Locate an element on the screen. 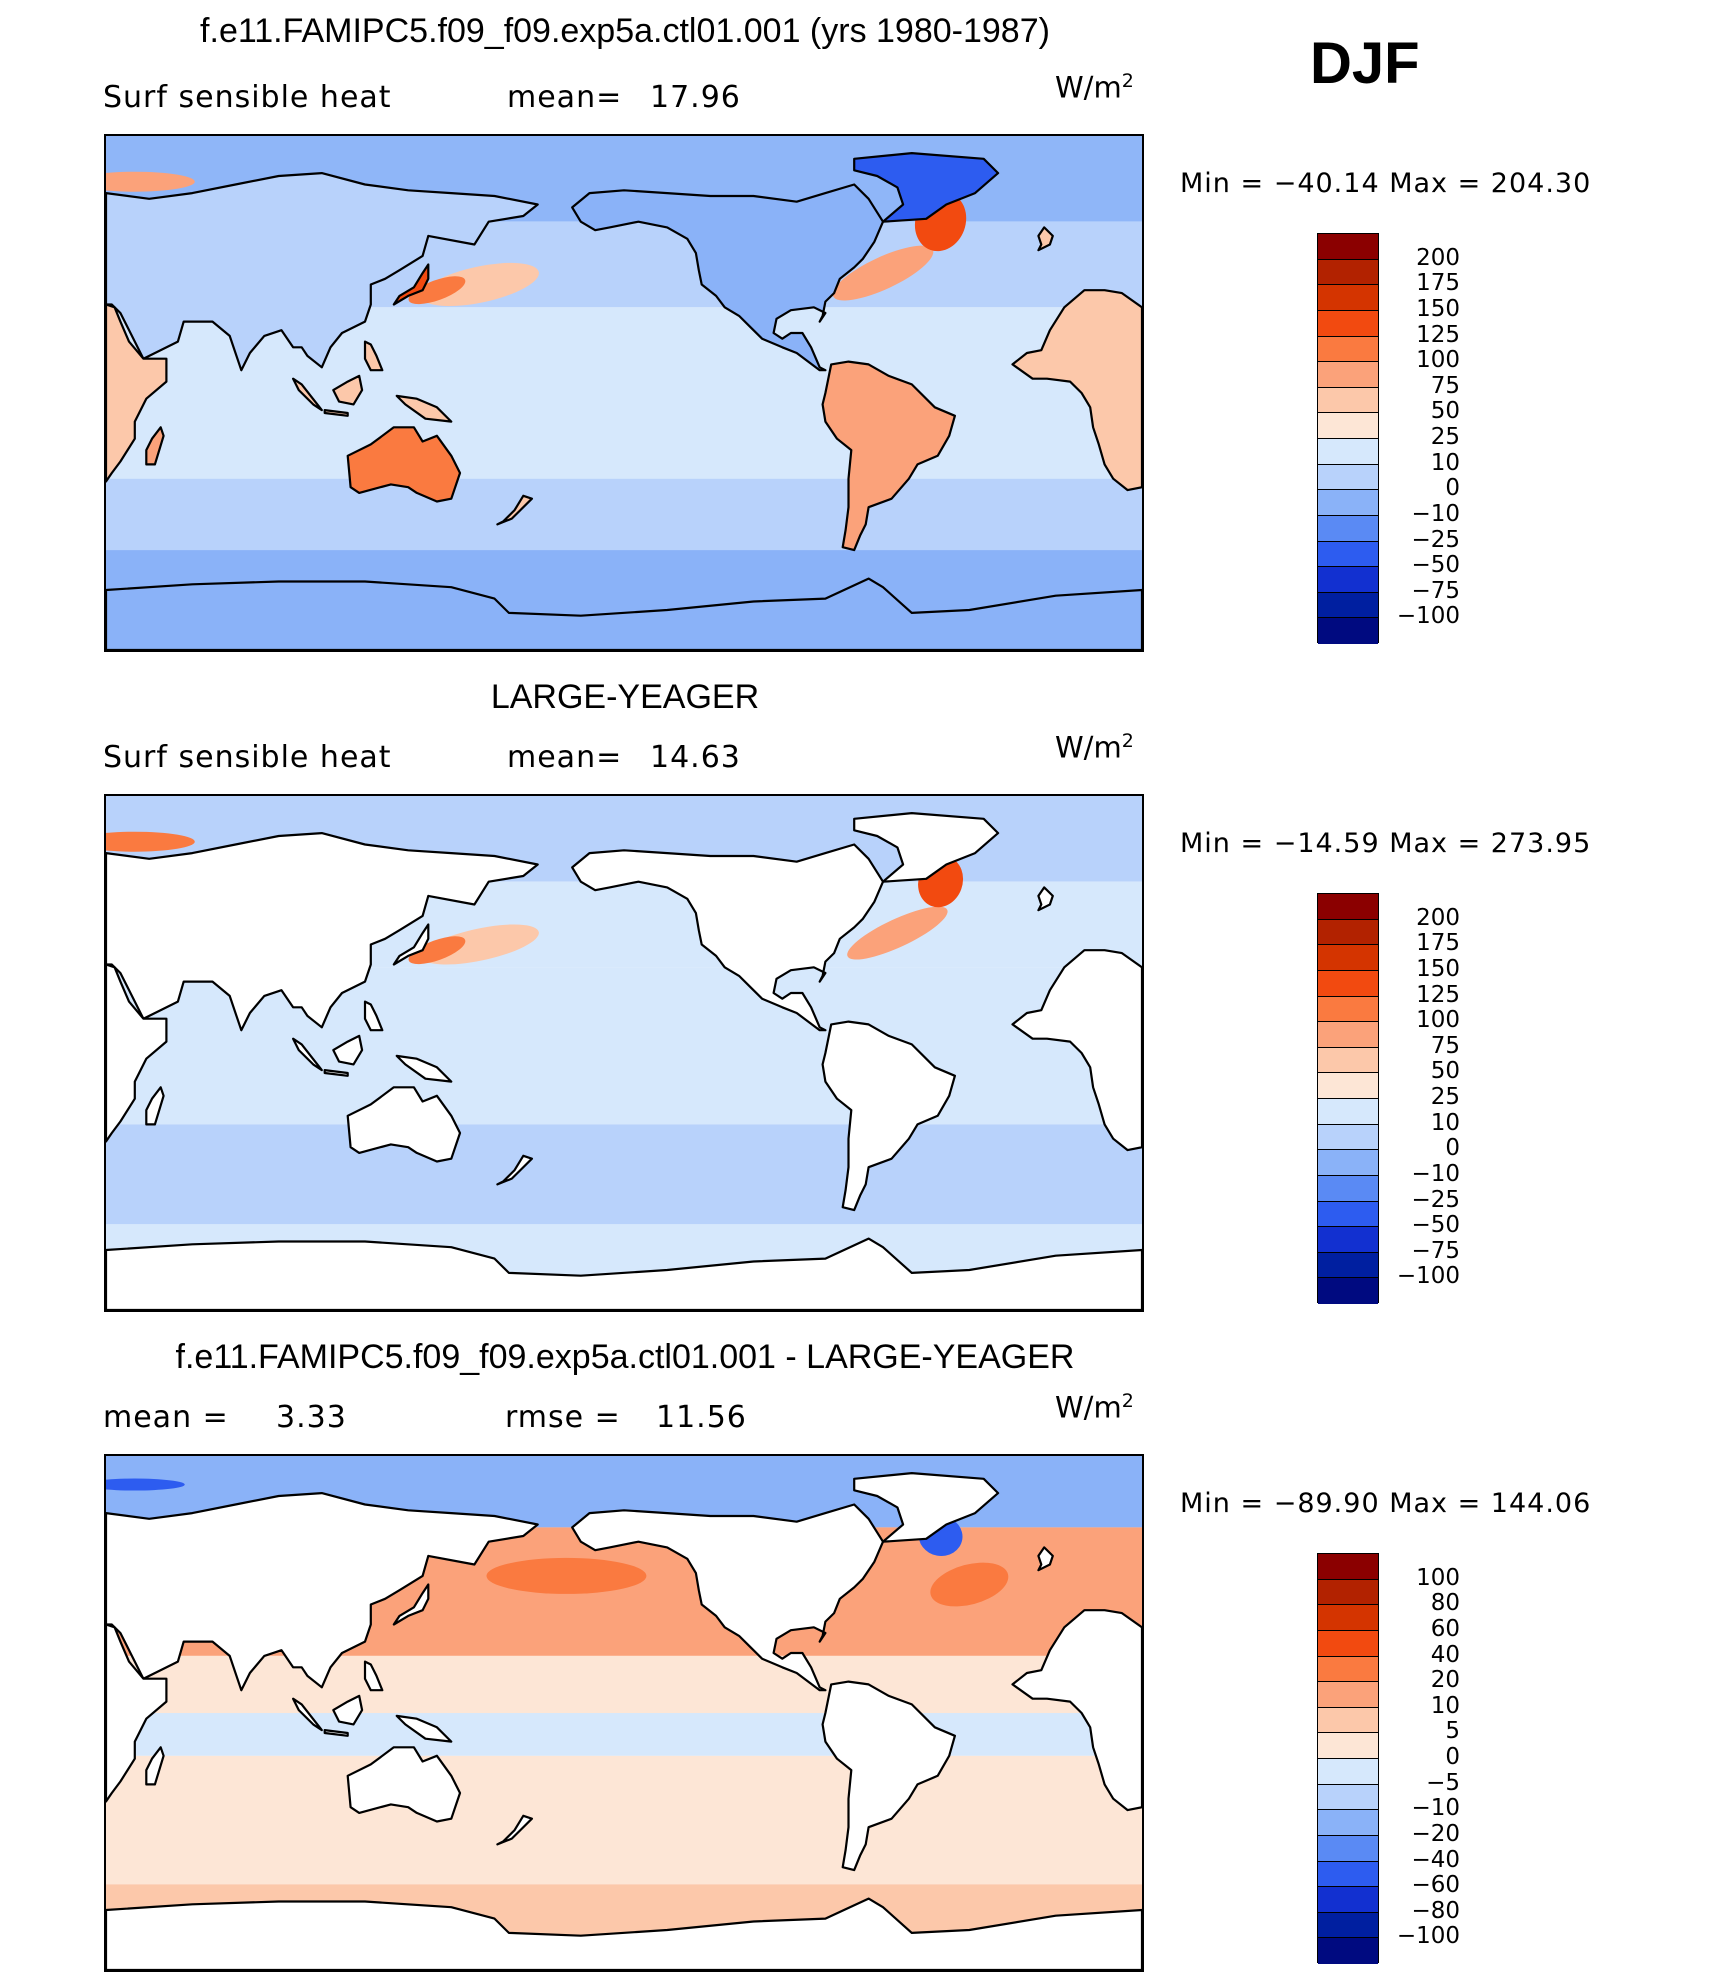  panel-2-mean-value: 14.63 is located at coordinates (695, 757).